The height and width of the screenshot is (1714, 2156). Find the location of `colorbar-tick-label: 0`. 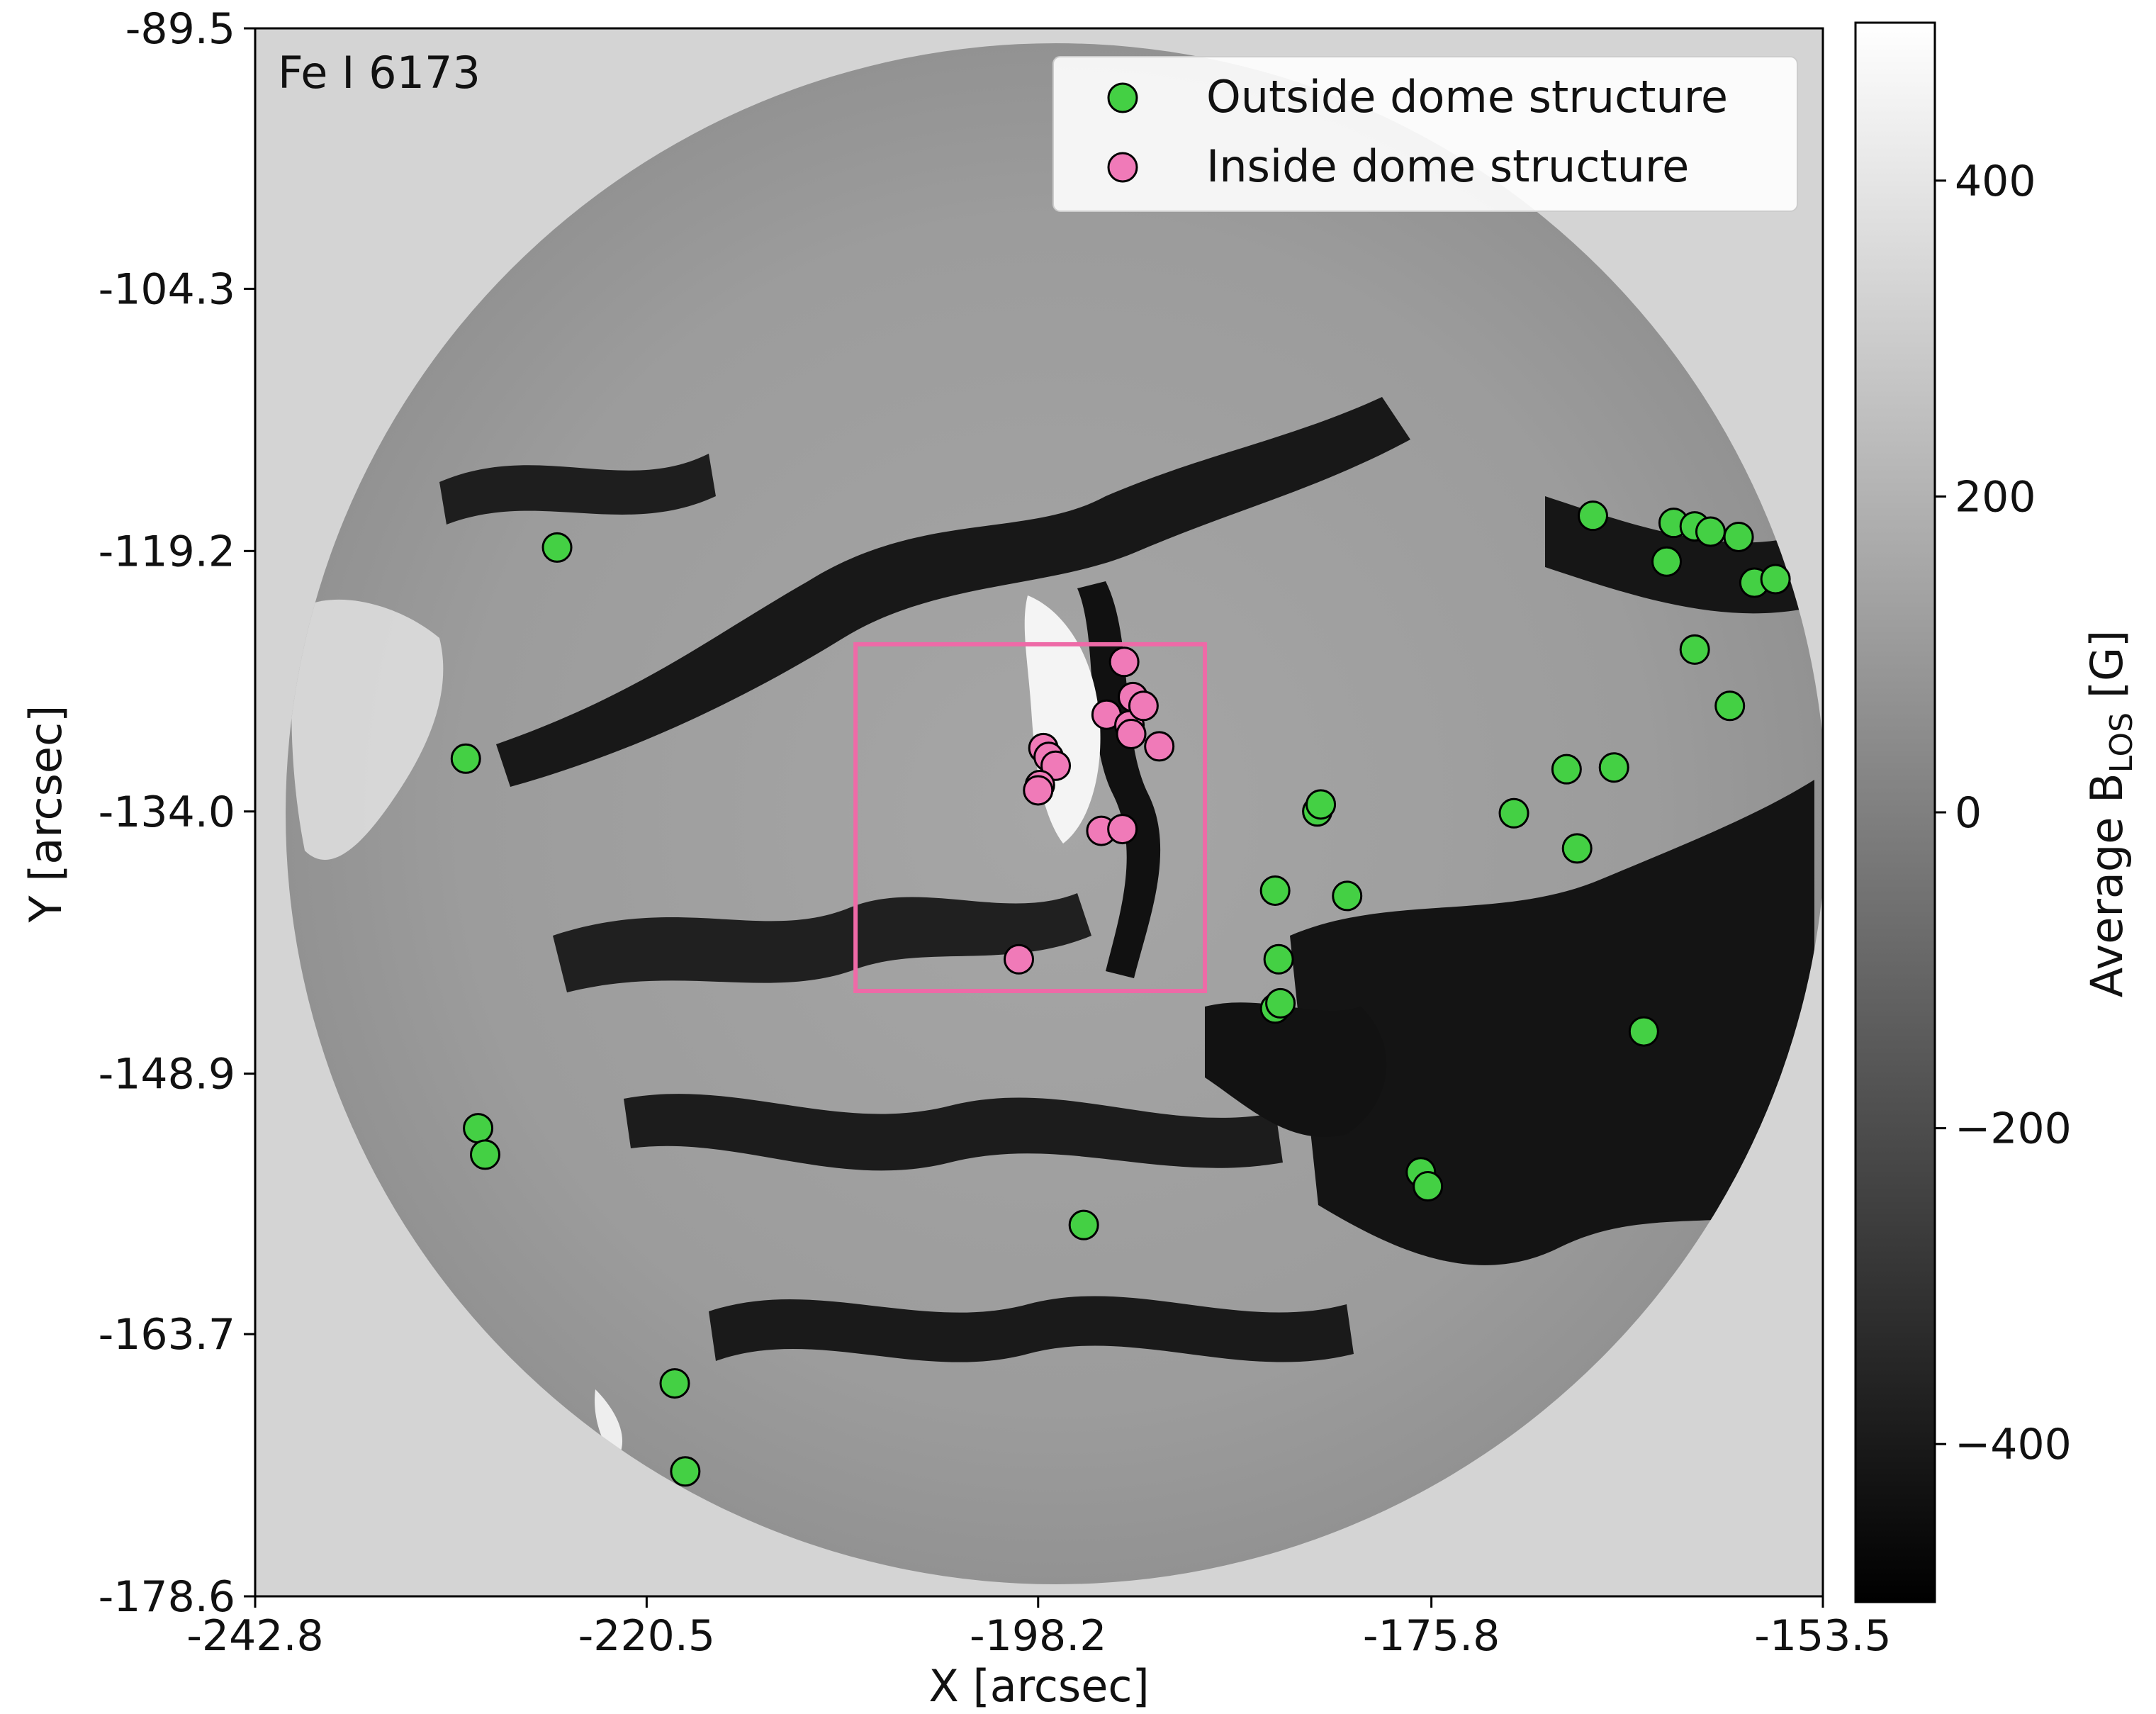

colorbar-tick-label: 0 is located at coordinates (1968, 813).